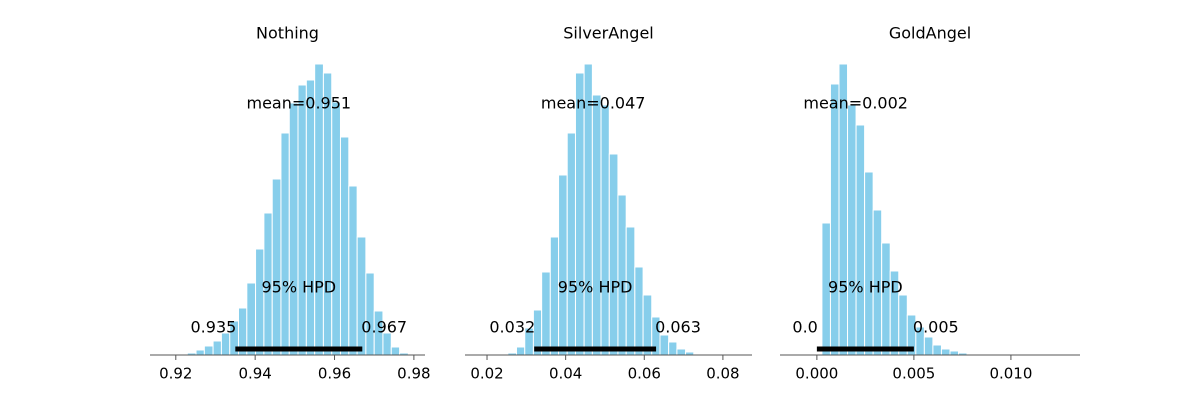 Image resolution: width=1200 pixels, height=400 pixels. What do you see at coordinates (804, 327) in the screenshot?
I see `hpd-low-label: 0.0` at bounding box center [804, 327].